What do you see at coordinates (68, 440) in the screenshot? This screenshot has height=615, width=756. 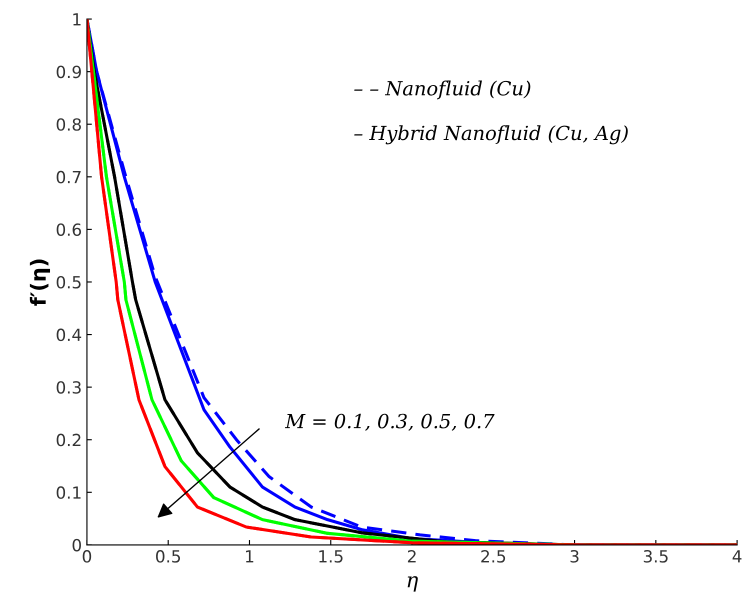 I see `y-tick-label: 0.2` at bounding box center [68, 440].